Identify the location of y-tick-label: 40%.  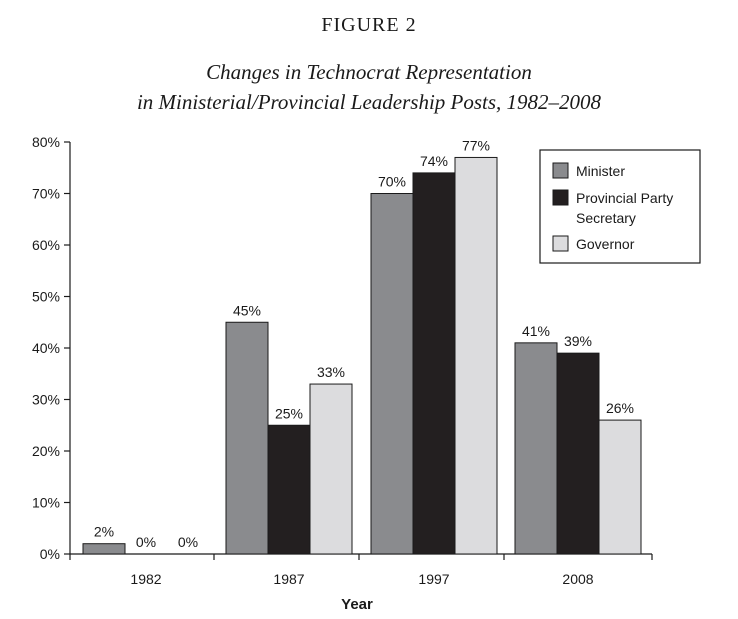
(46, 348).